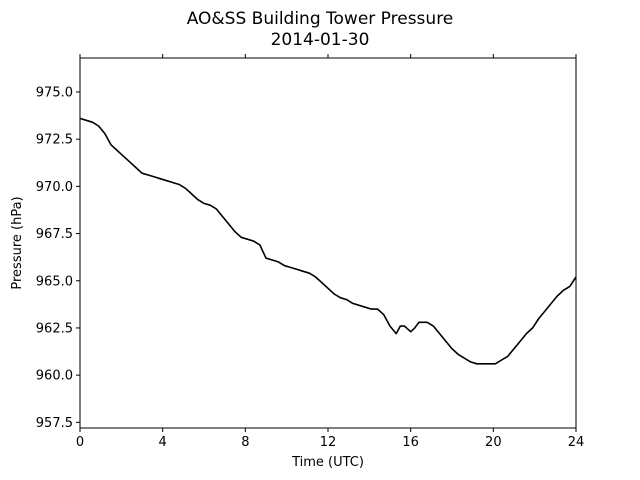 Image resolution: width=640 pixels, height=480 pixels. Describe the element at coordinates (54, 281) in the screenshot. I see `y-tick-label: 965.0` at that location.